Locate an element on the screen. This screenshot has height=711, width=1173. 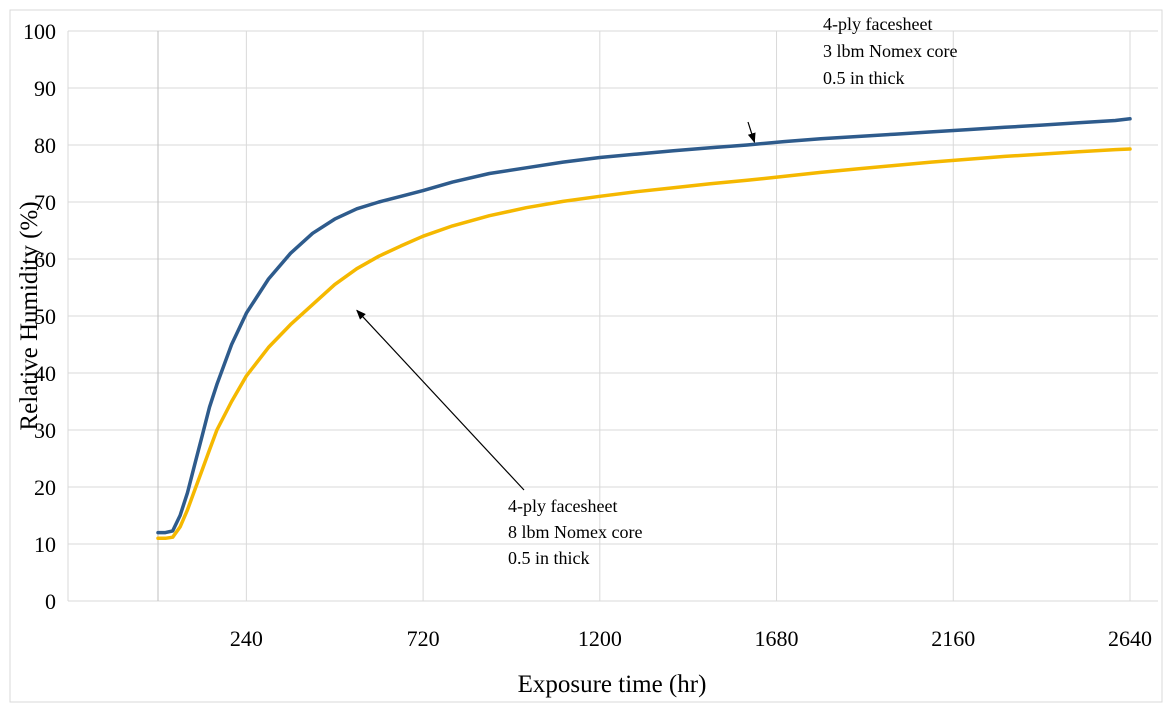
x-tick-label: 1200 is located at coordinates (600, 638).